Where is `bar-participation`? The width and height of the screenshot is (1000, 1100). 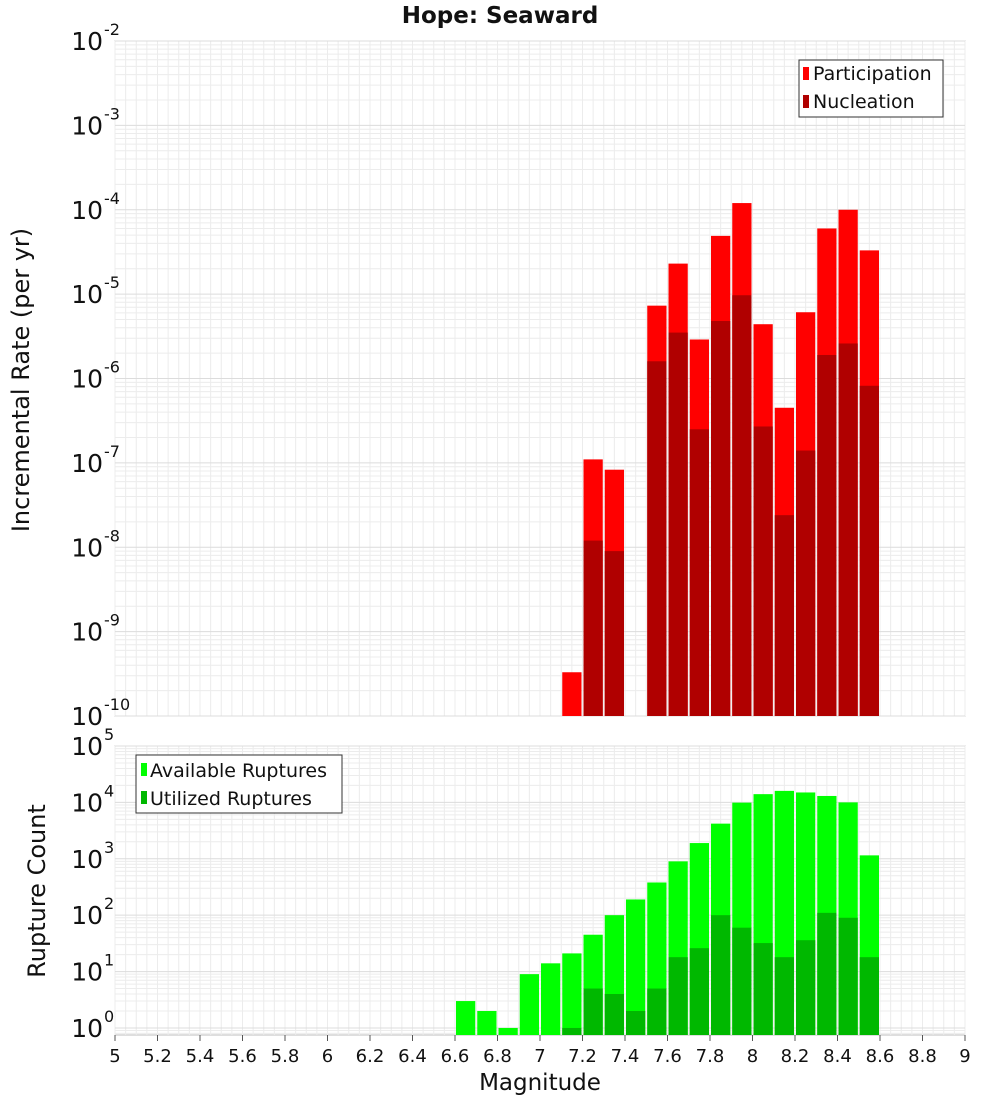
bar-participation is located at coordinates (572, 694).